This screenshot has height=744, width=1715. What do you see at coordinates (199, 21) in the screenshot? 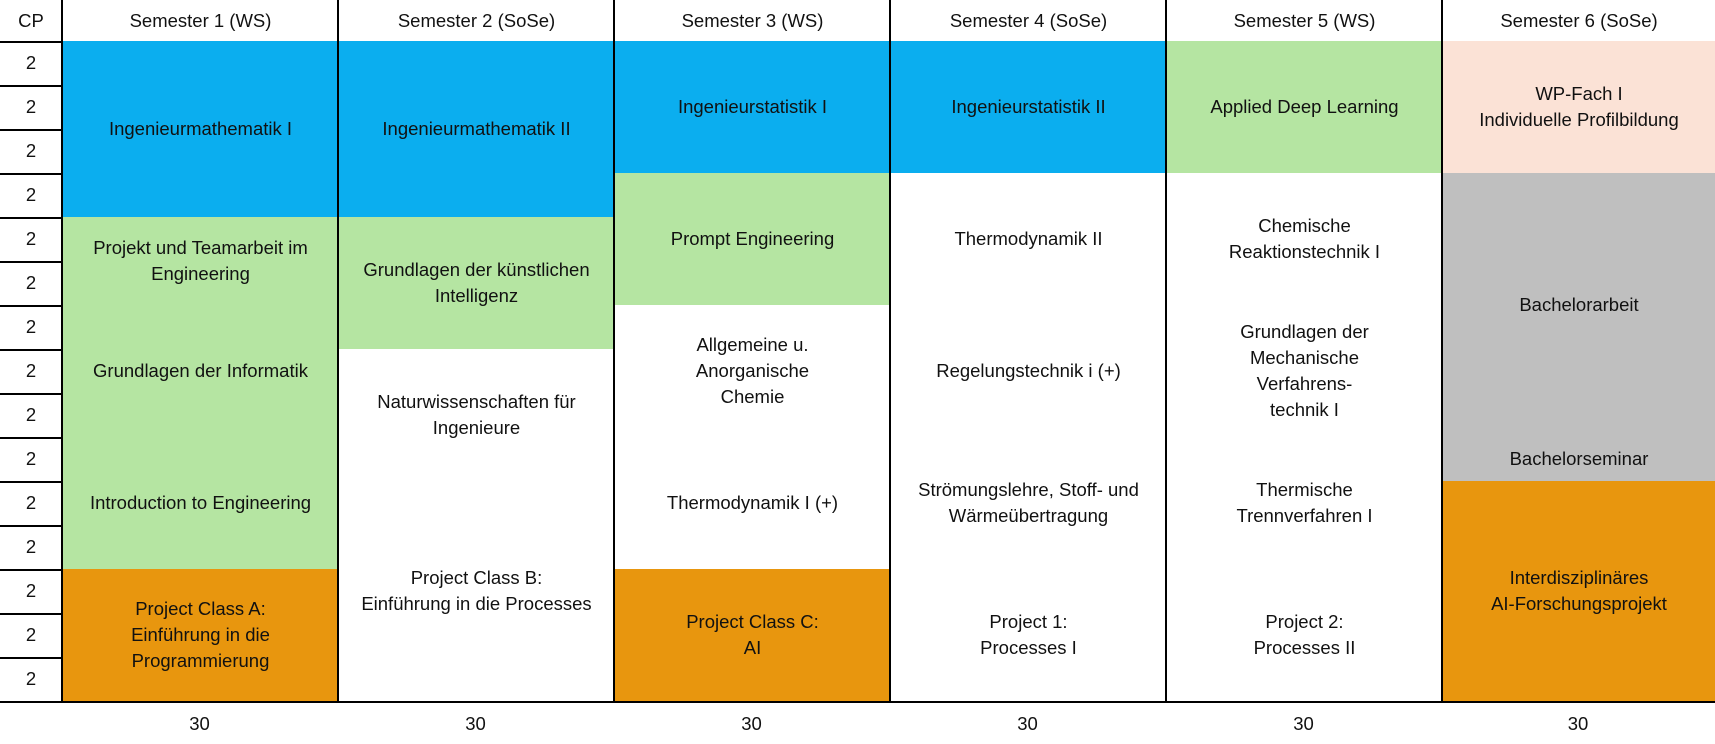
I see `semester-1-header: Semester 1 (WS)` at bounding box center [199, 21].